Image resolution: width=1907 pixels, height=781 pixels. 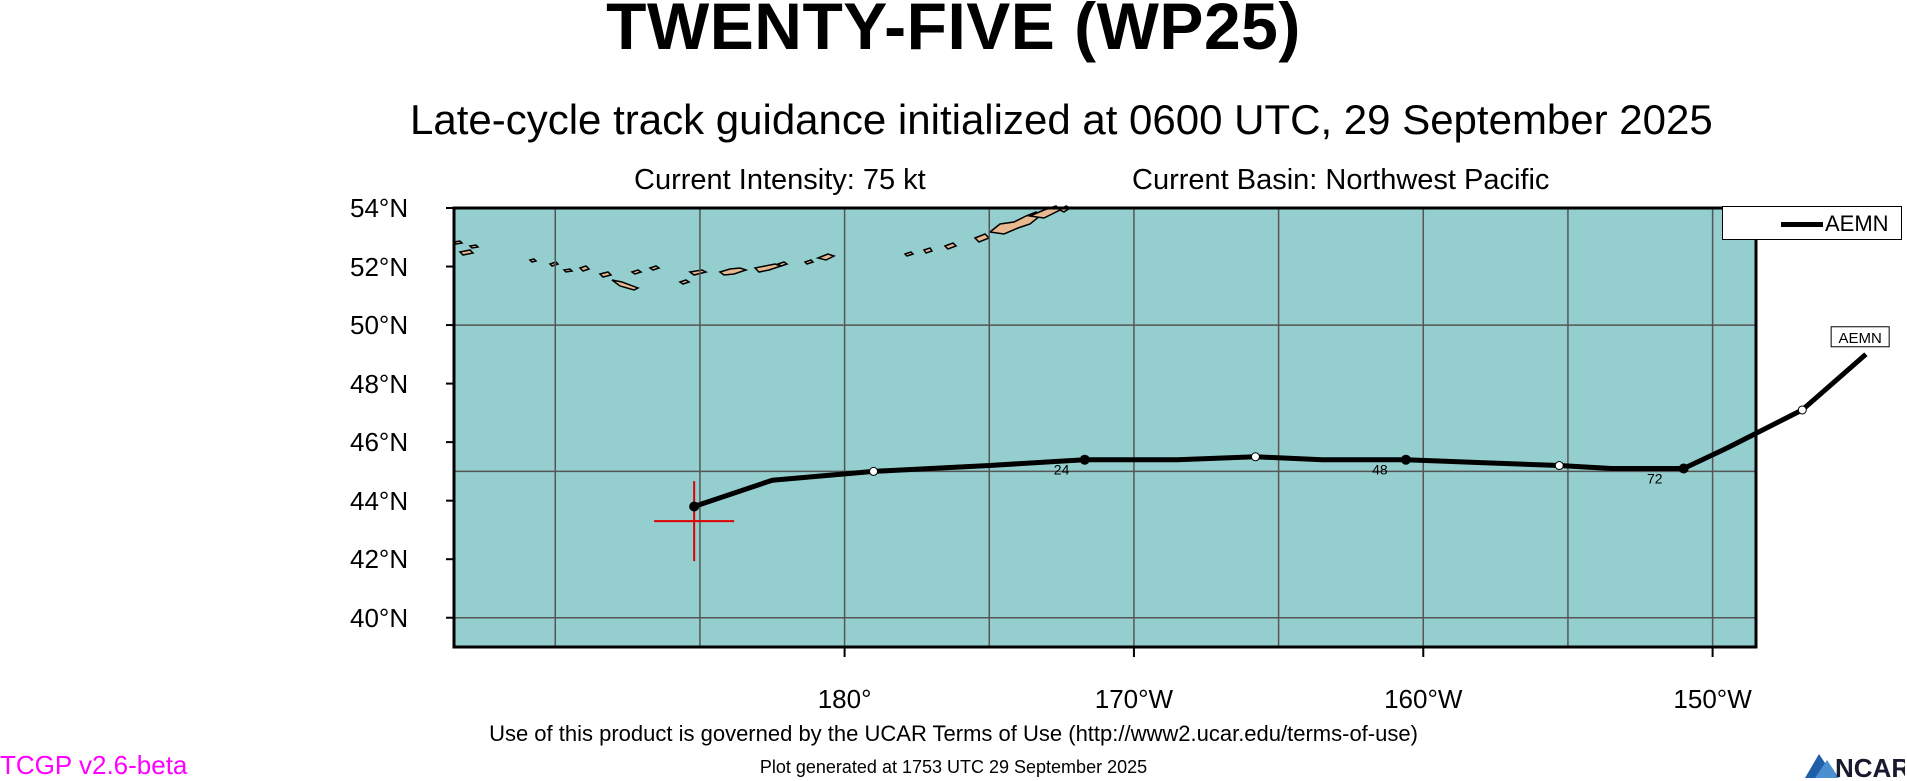 What do you see at coordinates (94, 765) in the screenshot?
I see `version-label: TCGP v2.6-beta` at bounding box center [94, 765].